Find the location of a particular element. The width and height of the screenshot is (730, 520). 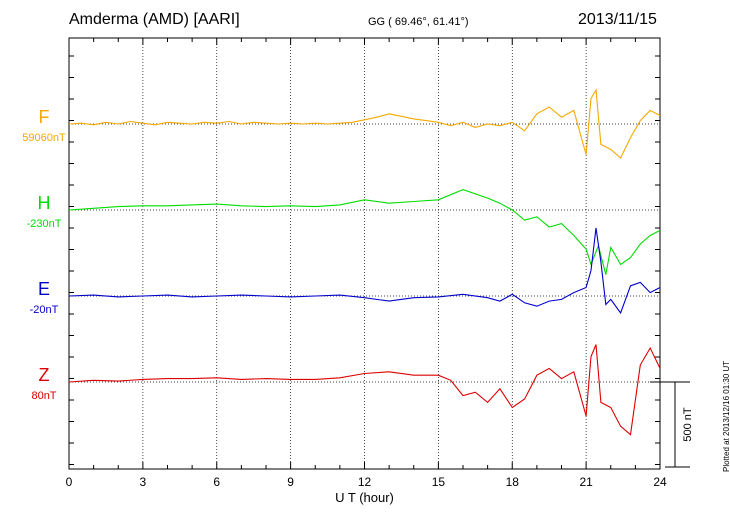

scale-bar-label: 500 nT is located at coordinates (688, 424).